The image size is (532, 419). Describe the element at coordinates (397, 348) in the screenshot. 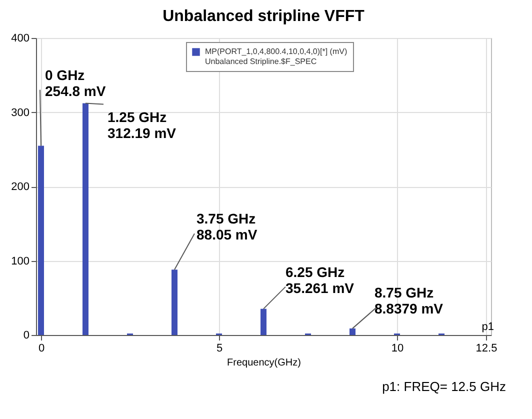

I see `x-tick-label: 10` at that location.